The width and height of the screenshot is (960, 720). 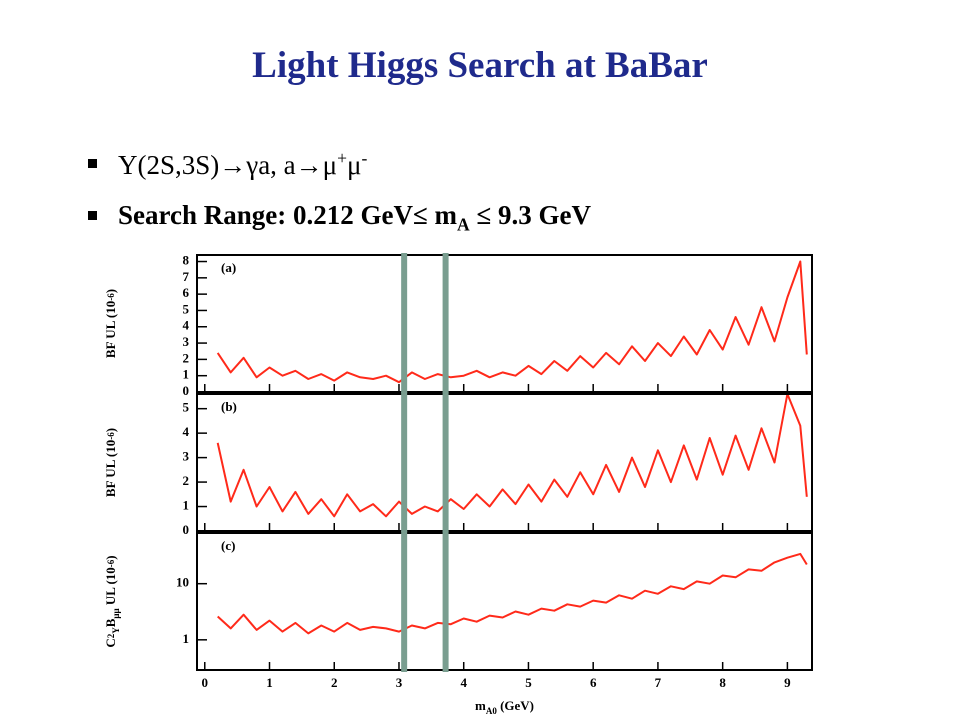 What do you see at coordinates (186, 260) in the screenshot?
I see `y-tick-label: 8` at bounding box center [186, 260].